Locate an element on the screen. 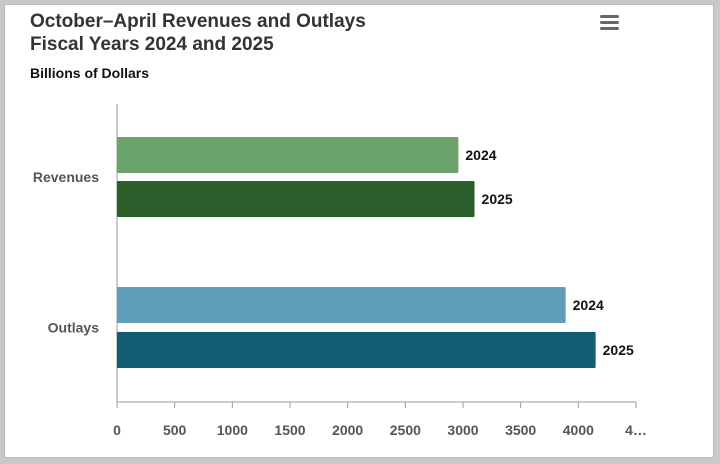 Image resolution: width=720 pixels, height=464 pixels. x-tick-label: 2500 is located at coordinates (405, 430).